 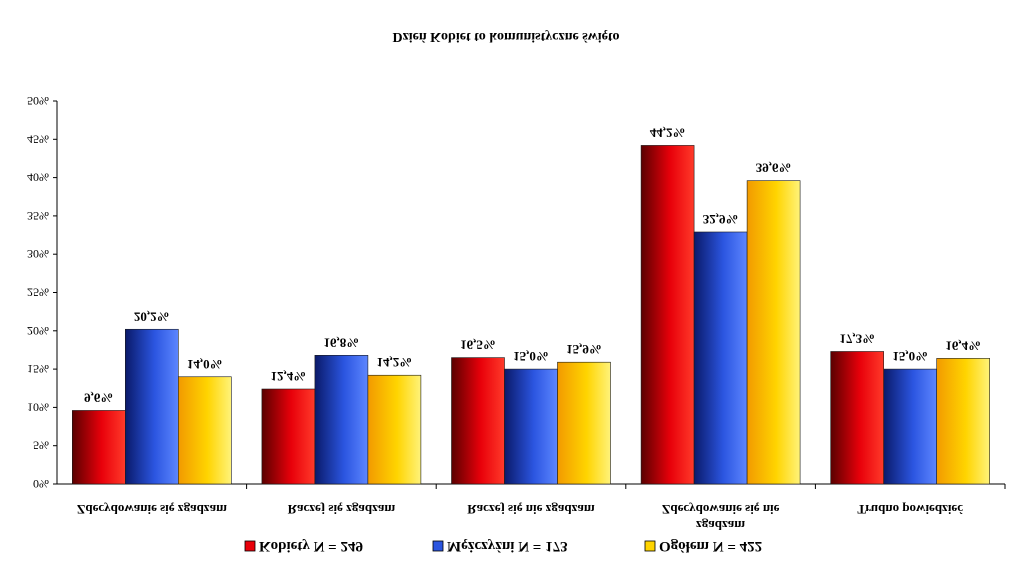 I want to click on y-tick-label: 40%, so click(x=38, y=178).